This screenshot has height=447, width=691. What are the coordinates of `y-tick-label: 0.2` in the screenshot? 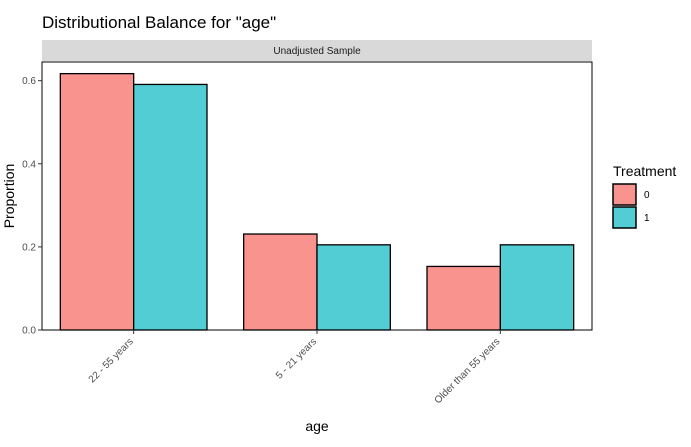 It's located at (29, 247).